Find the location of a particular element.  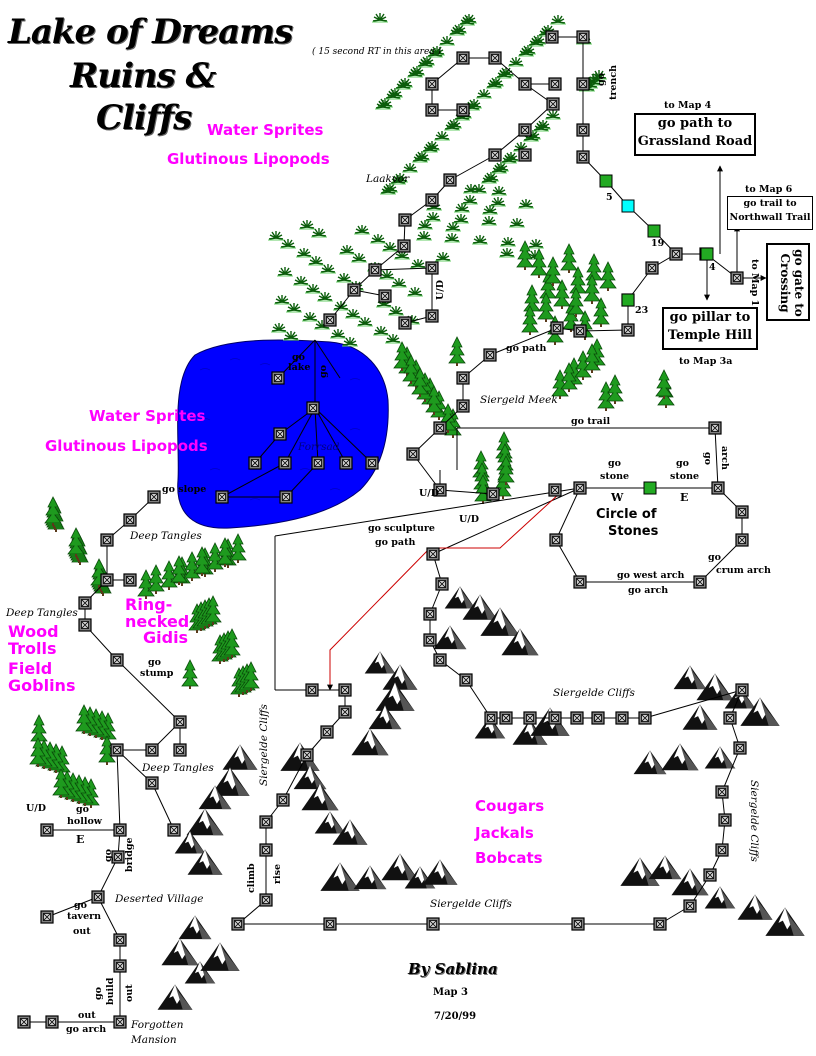

room-cyan is located at coordinates (628, 206).